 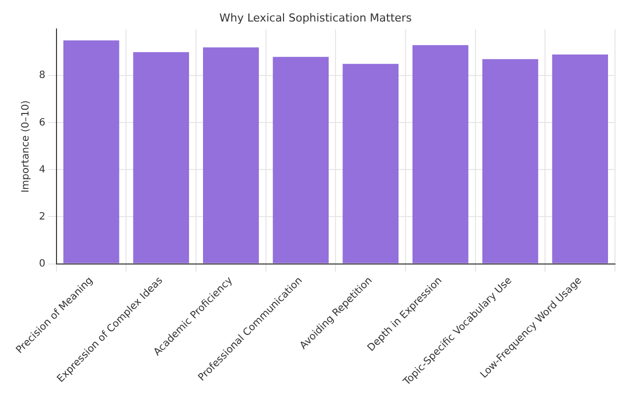 I want to click on y-axis-title: Importance (0–10), so click(x=26, y=146).